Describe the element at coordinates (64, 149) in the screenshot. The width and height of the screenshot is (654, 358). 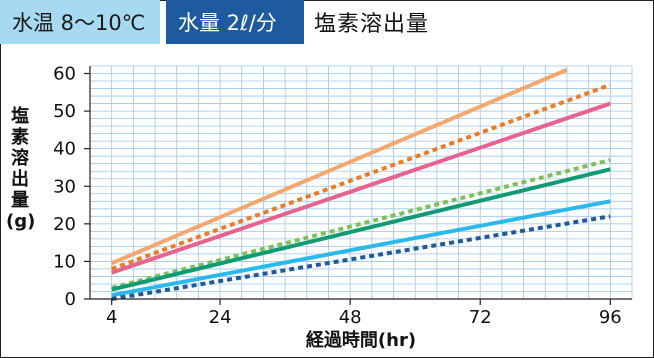
I see `y-tick-label: 40` at that location.